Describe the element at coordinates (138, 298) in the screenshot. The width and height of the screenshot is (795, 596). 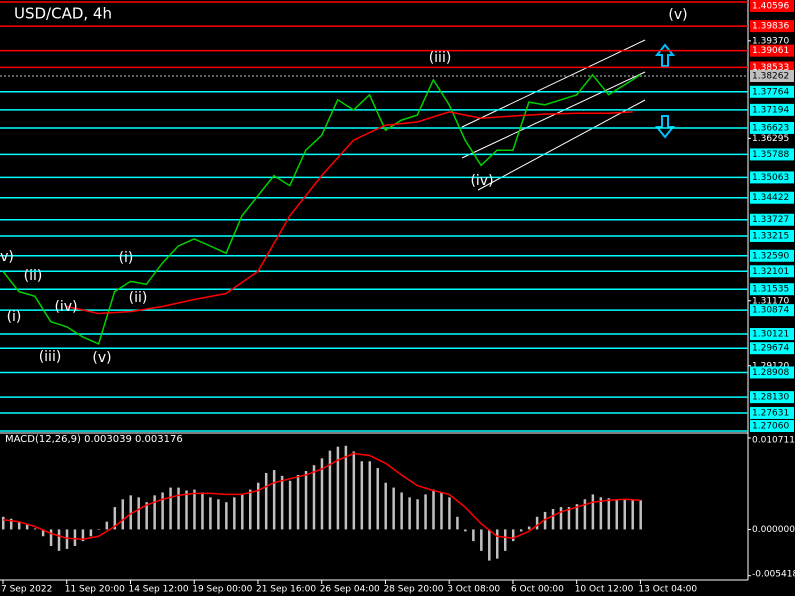
I see `wave-label: (ii)` at that location.